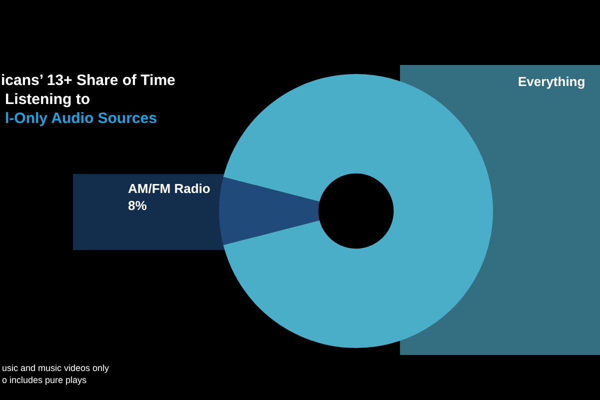 Image resolution: width=600 pixels, height=400 pixels. What do you see at coordinates (88, 99) in the screenshot?
I see `text: icans’ 13+ Share of Time Listening to l-Only Audio Sources` at bounding box center [88, 99].